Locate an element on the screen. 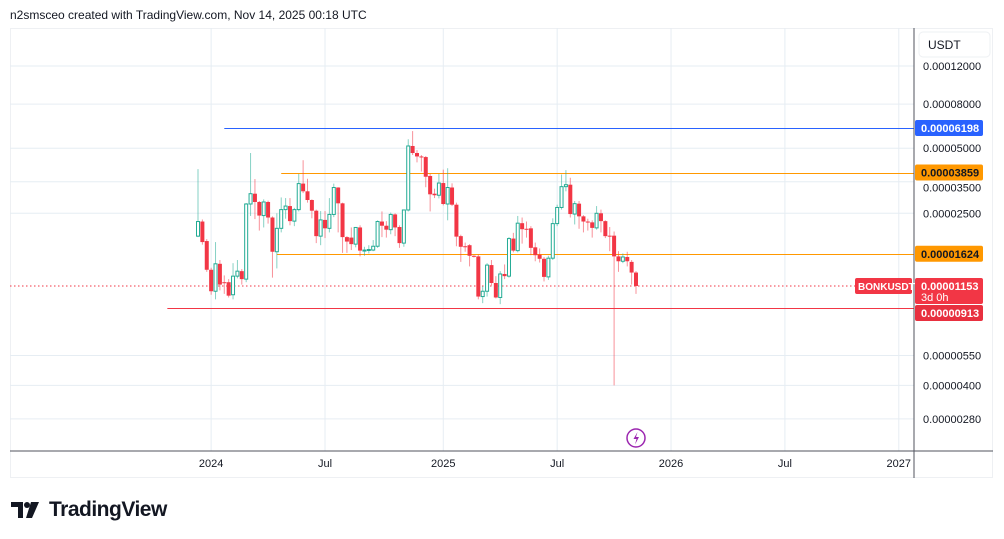 This screenshot has width=1004, height=539. lightning-event-icon is located at coordinates (636, 438).